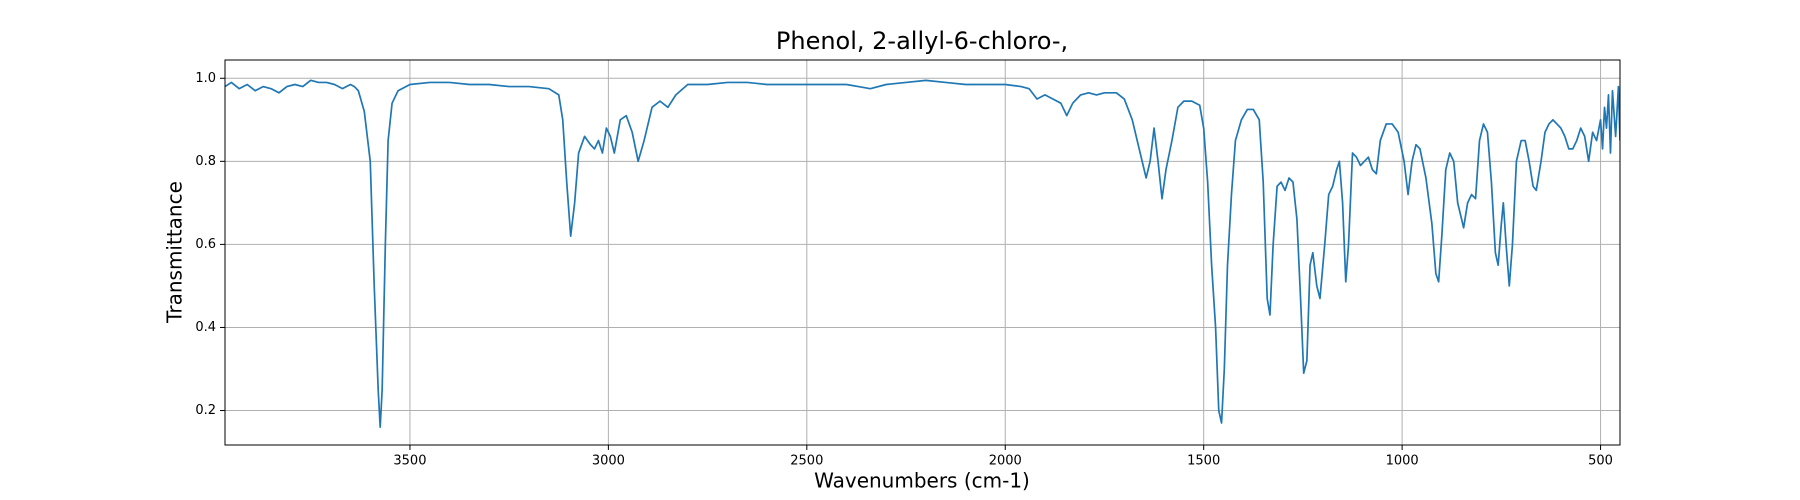 The width and height of the screenshot is (1800, 500). What do you see at coordinates (1203, 461) in the screenshot?
I see `x-tick-label: 1500` at bounding box center [1203, 461].